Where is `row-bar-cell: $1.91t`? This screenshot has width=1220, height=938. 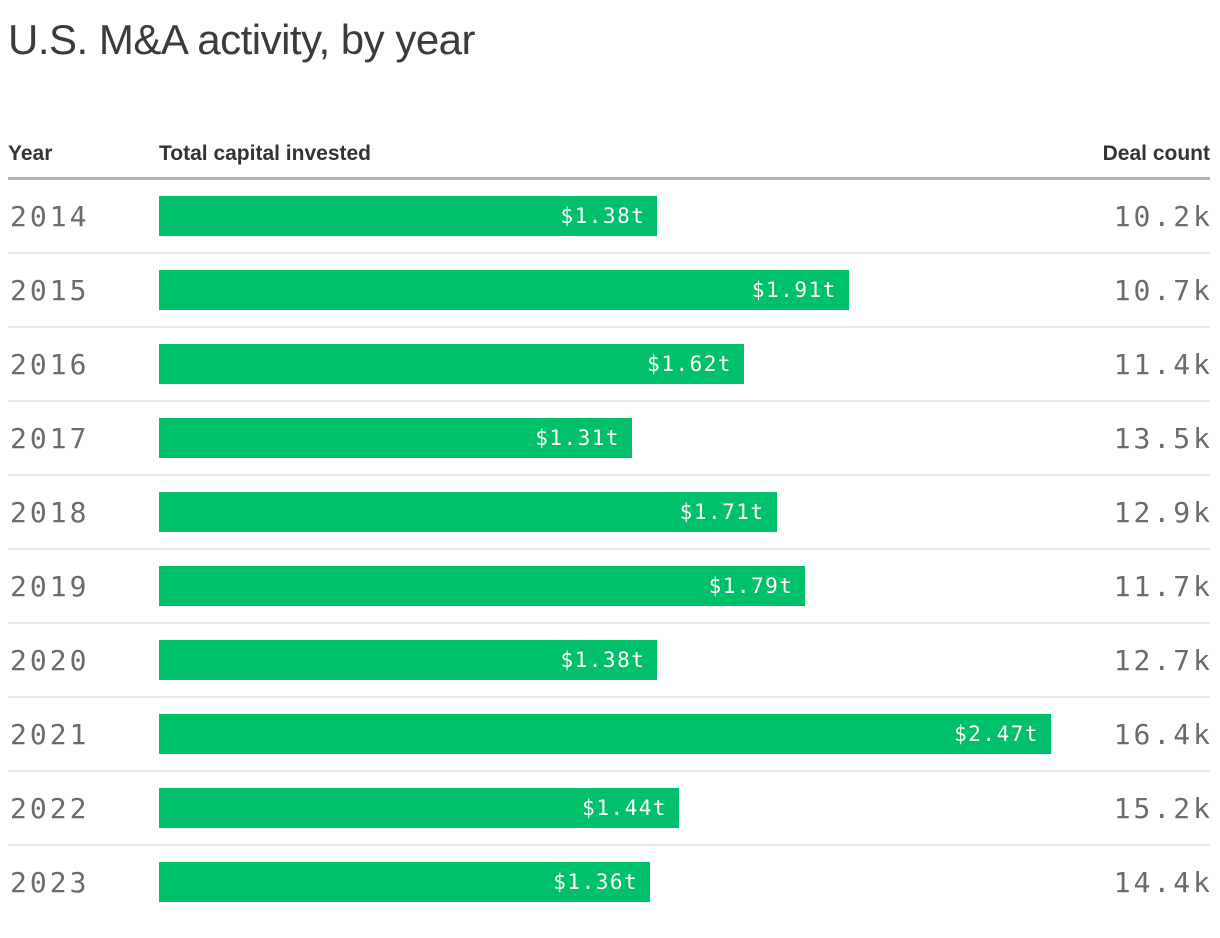
row-bar-cell: $1.91t is located at coordinates (605, 290).